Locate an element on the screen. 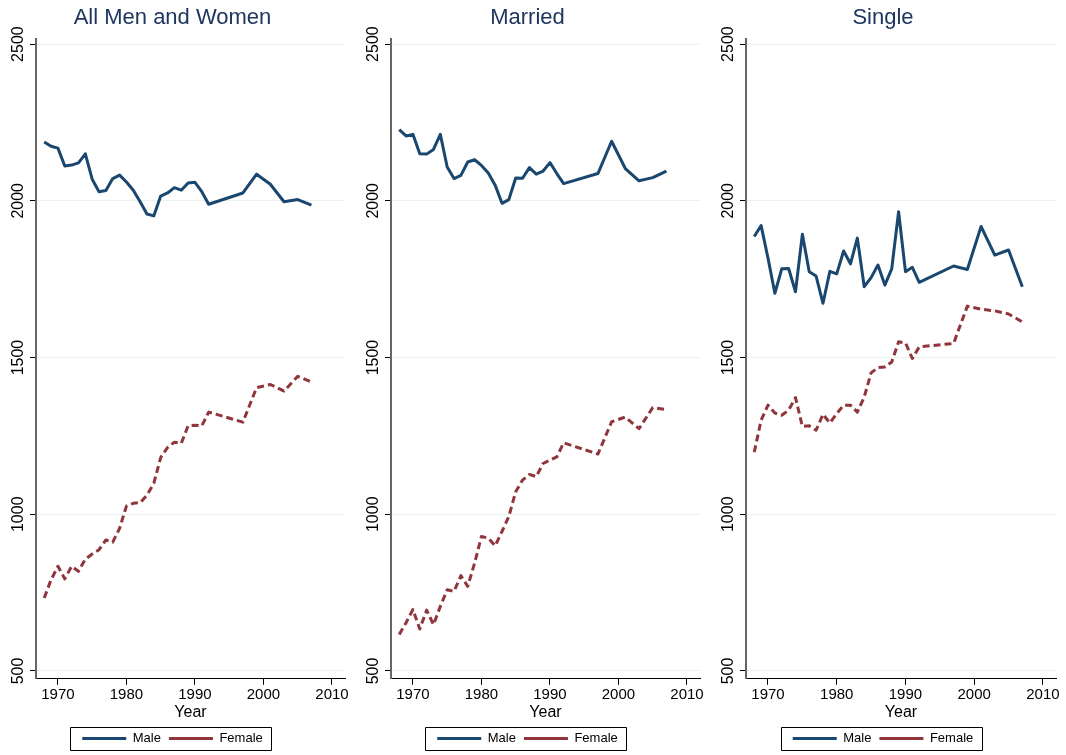  chart-title: Married is located at coordinates (527, 17).